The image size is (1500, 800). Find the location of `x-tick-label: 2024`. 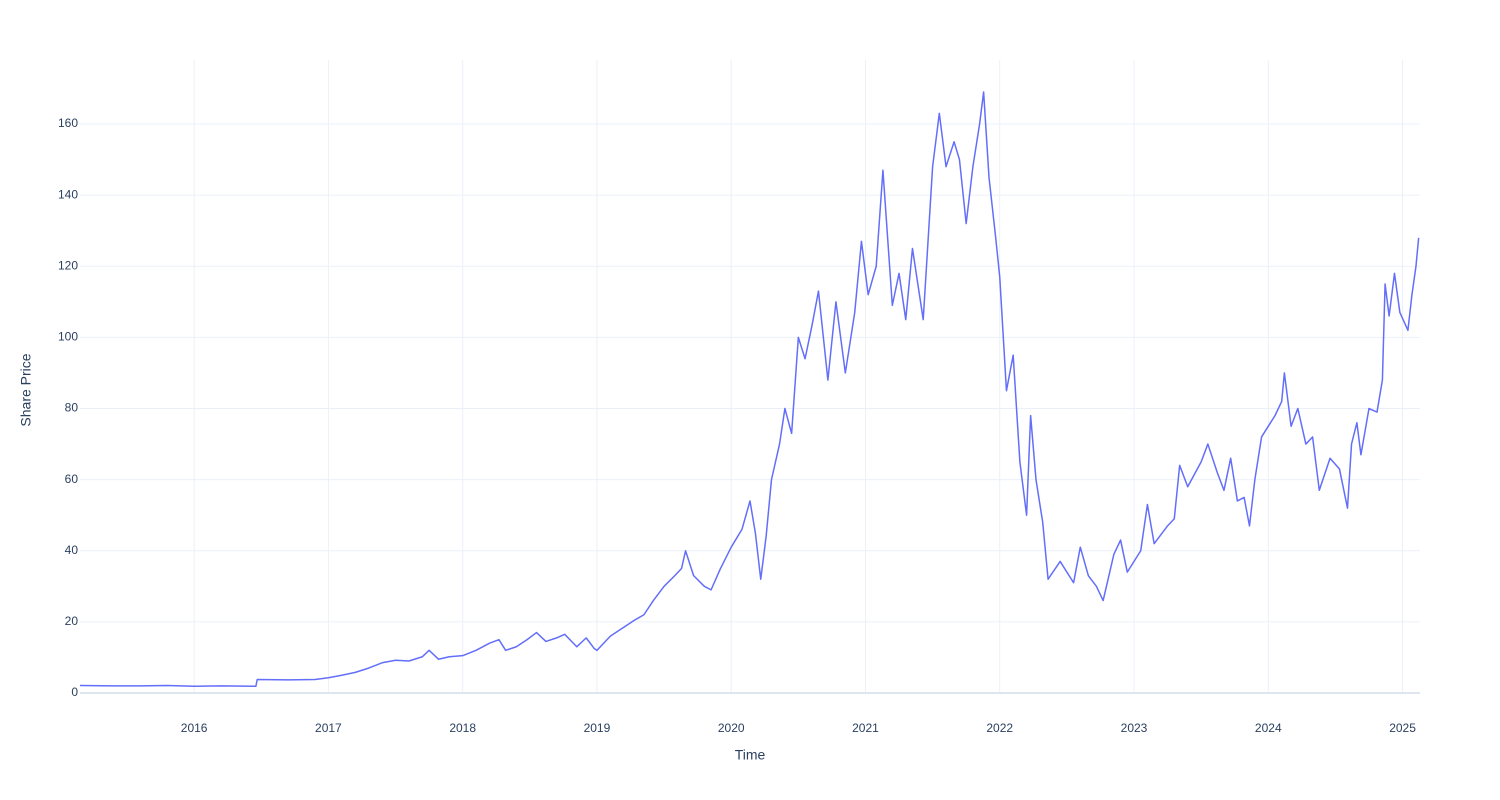

x-tick-label: 2024 is located at coordinates (1268, 728).